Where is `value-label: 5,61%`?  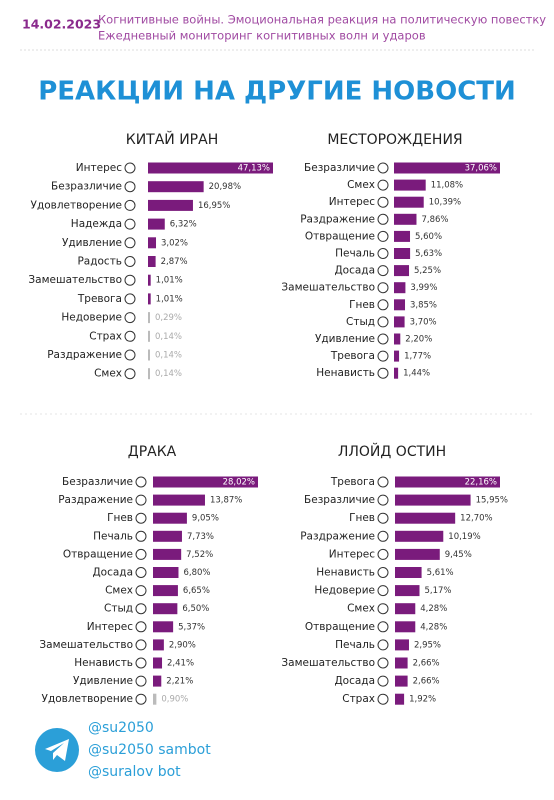 value-label: 5,61% is located at coordinates (440, 573).